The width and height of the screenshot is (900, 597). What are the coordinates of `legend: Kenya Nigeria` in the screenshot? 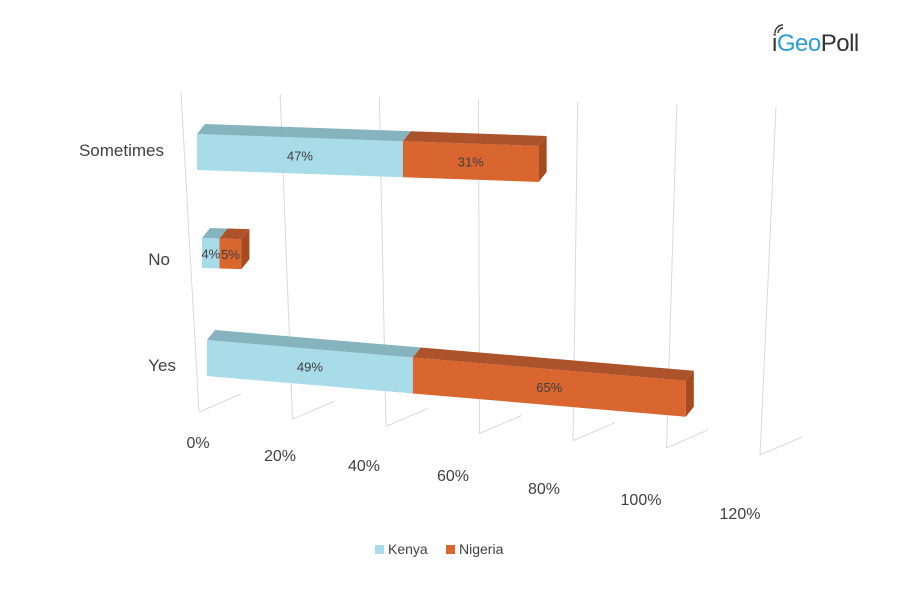 It's located at (439, 549).